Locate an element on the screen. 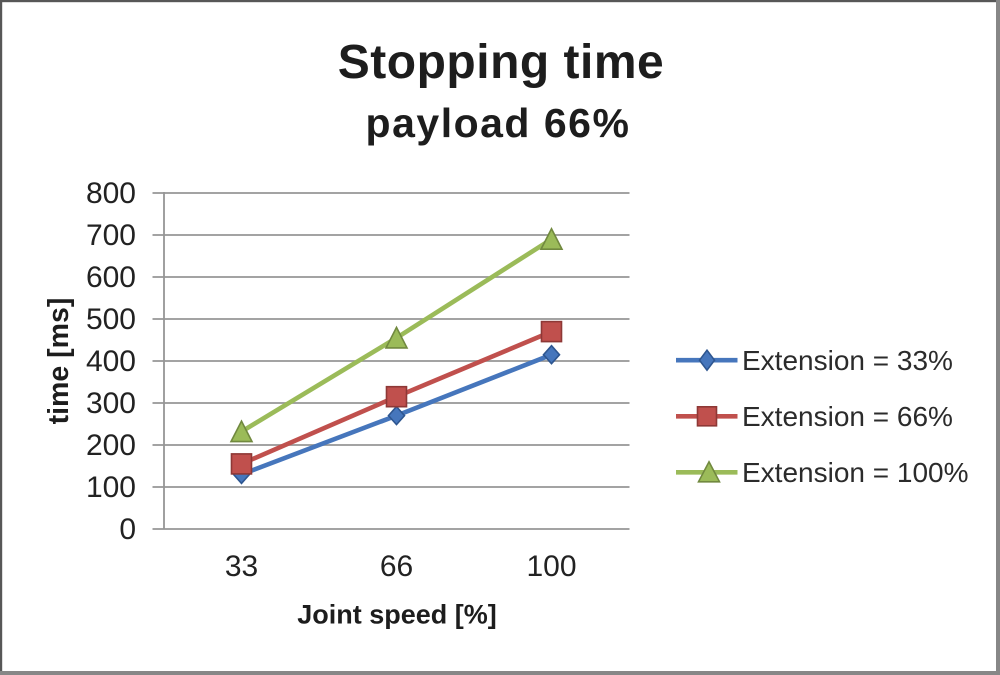 The height and width of the screenshot is (675, 1000). svg-text: Joint speed [%] is located at coordinates (397, 615).